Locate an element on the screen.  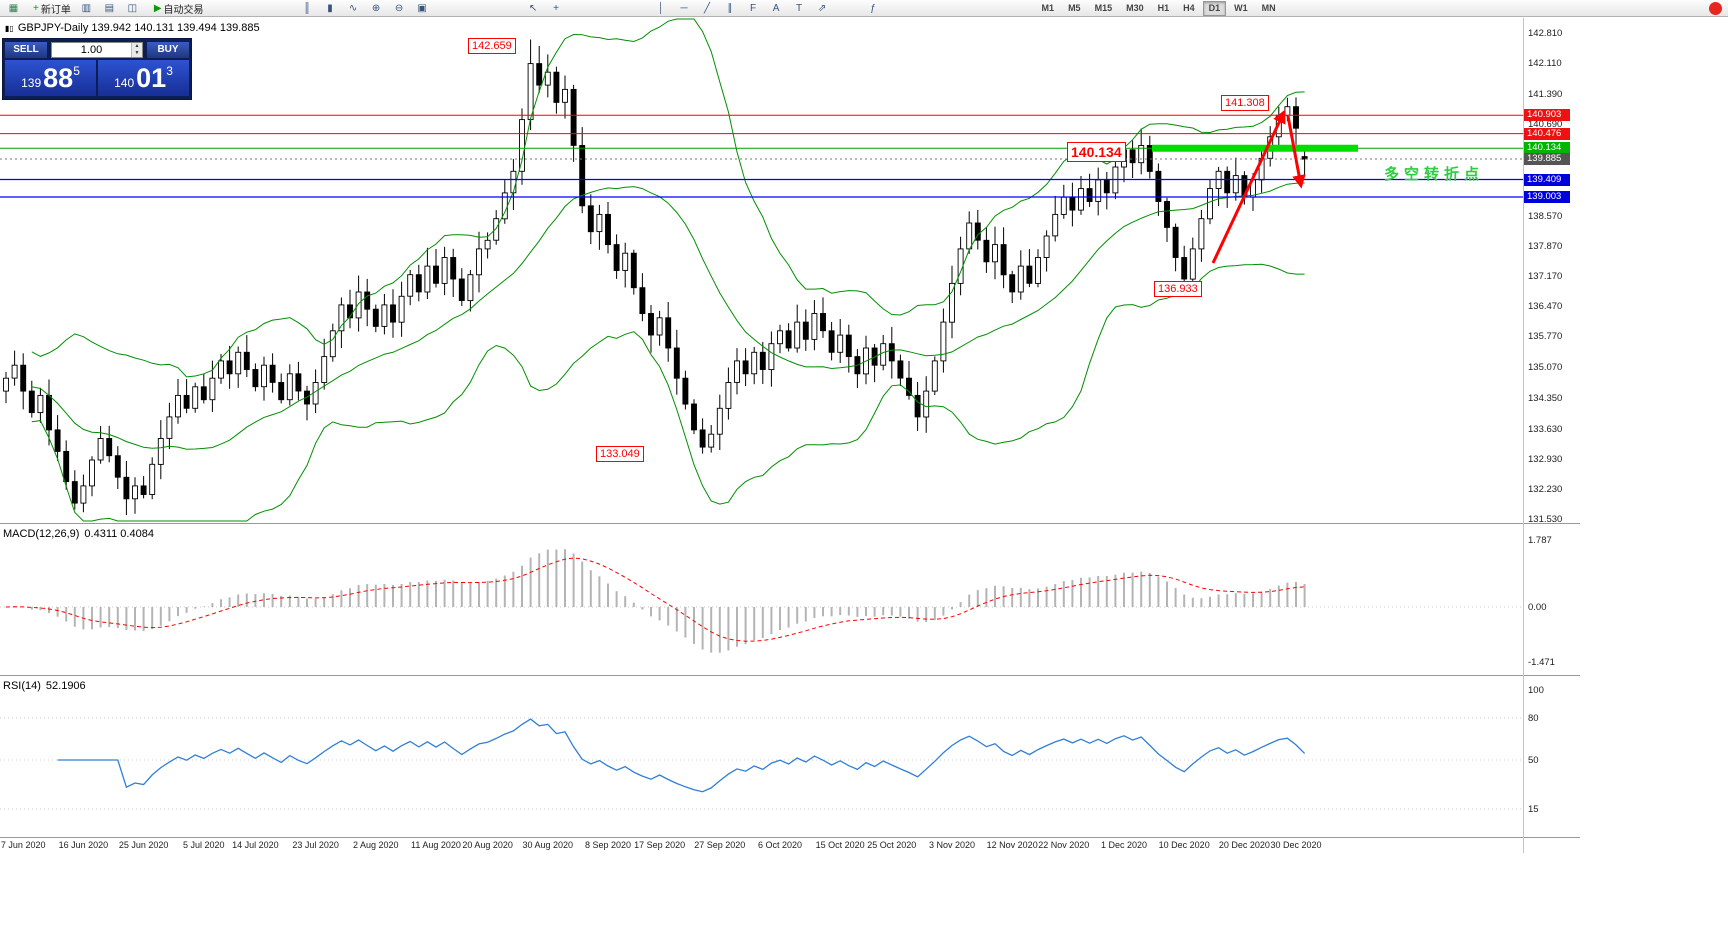
sell-price-handle: 139 is located at coordinates (31, 83).